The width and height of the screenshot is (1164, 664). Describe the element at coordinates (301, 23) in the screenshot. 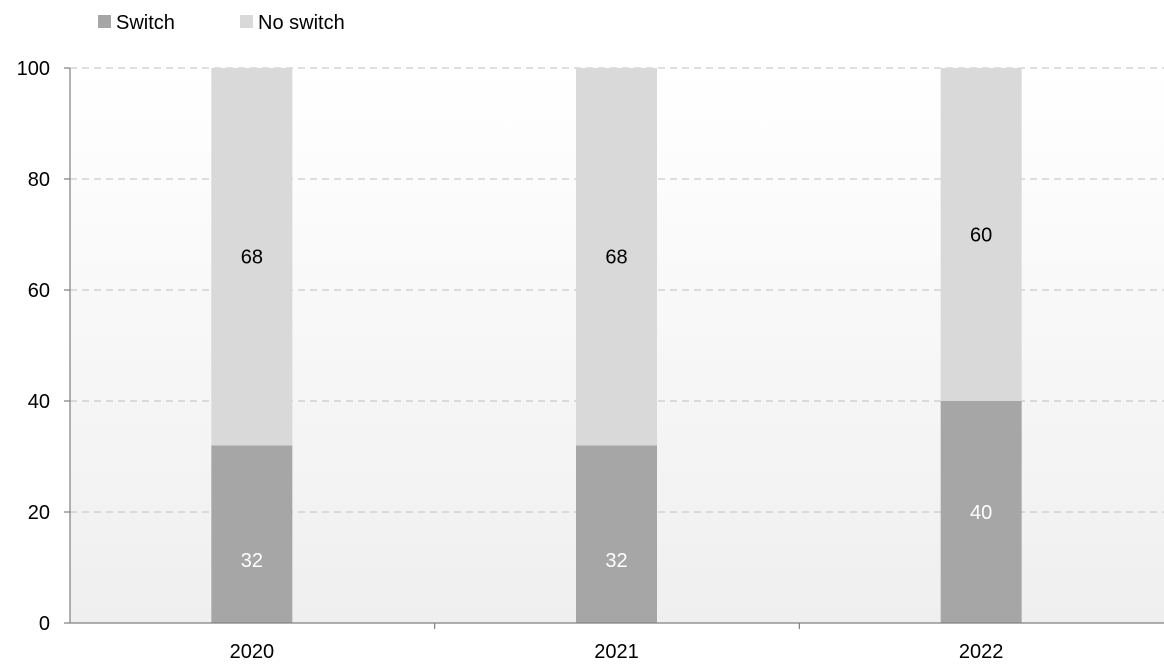

I see `legend-label: No switch` at that location.